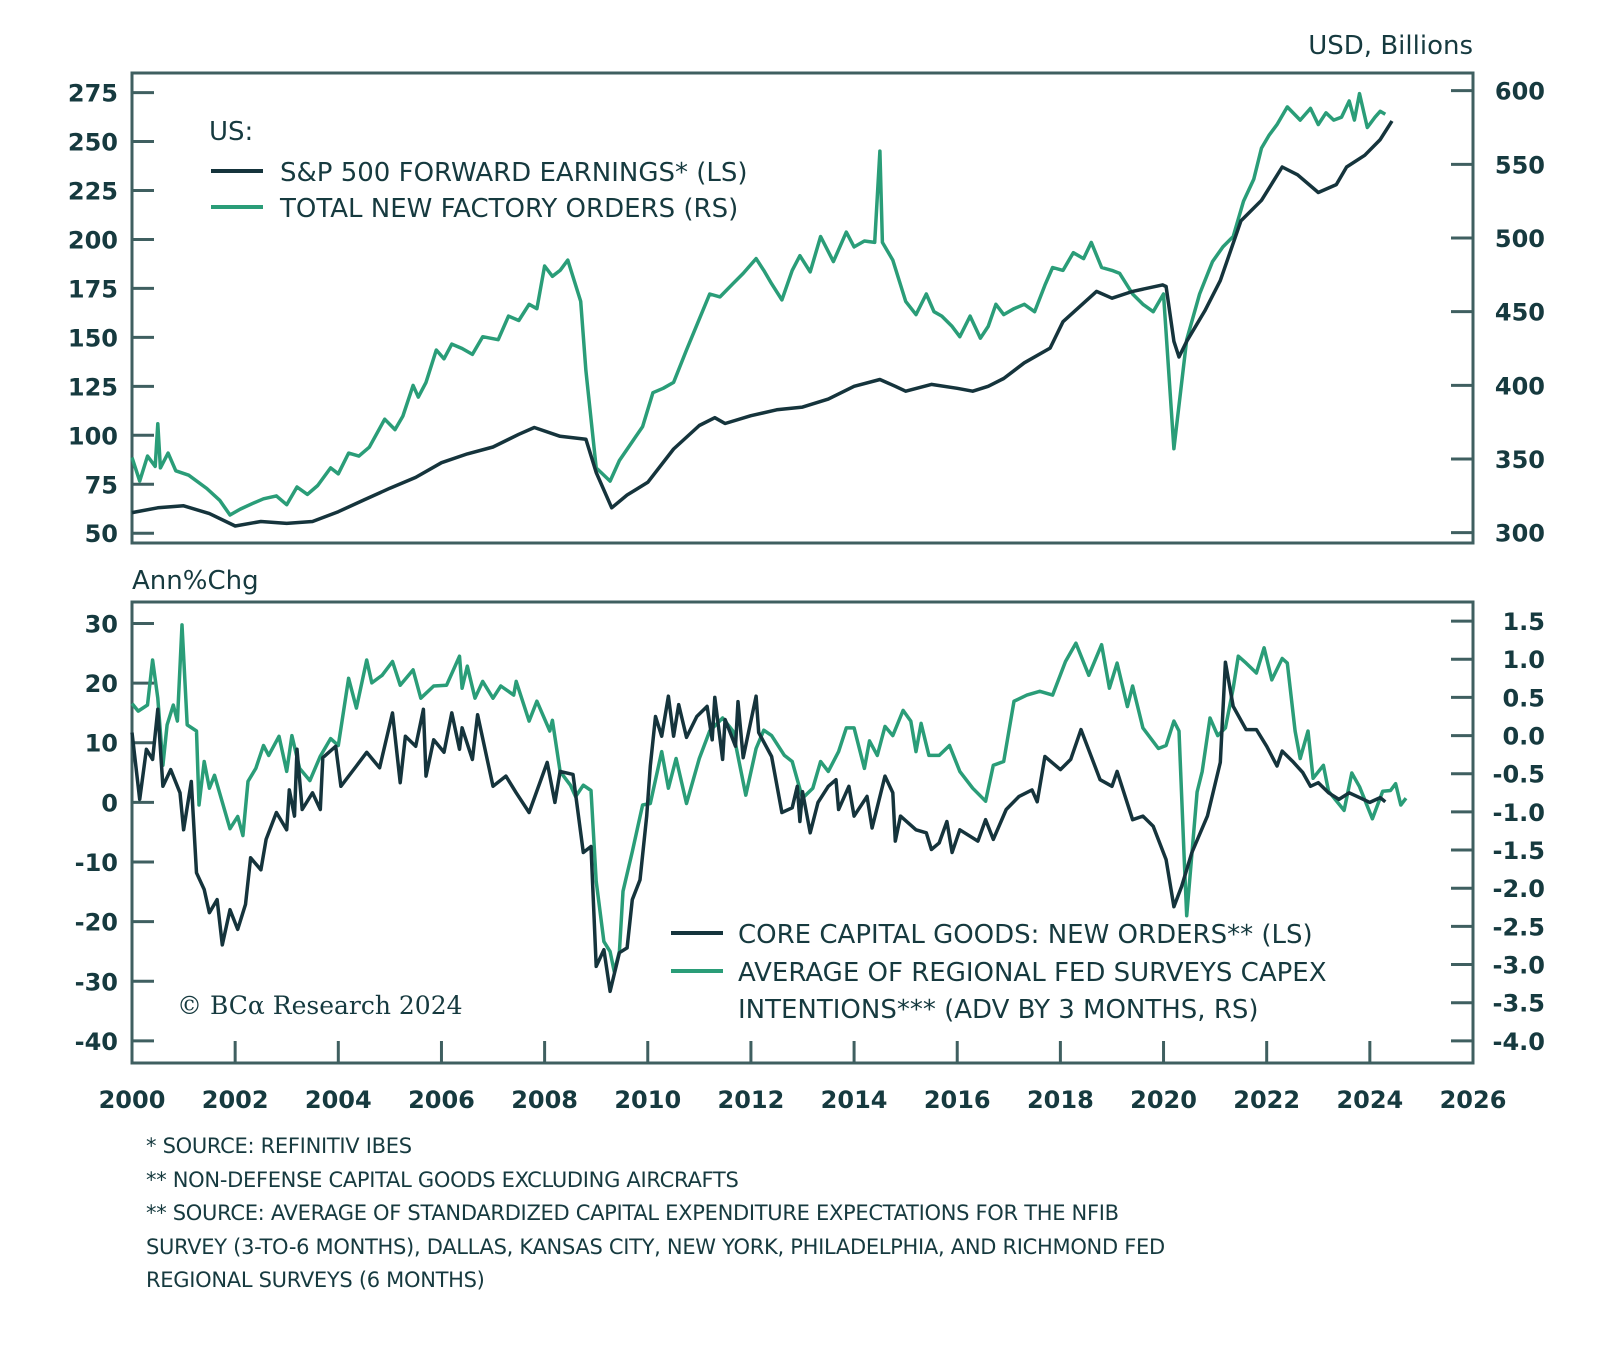  I want to click on bottom-right-tick-label: 0.5, so click(1523, 698).